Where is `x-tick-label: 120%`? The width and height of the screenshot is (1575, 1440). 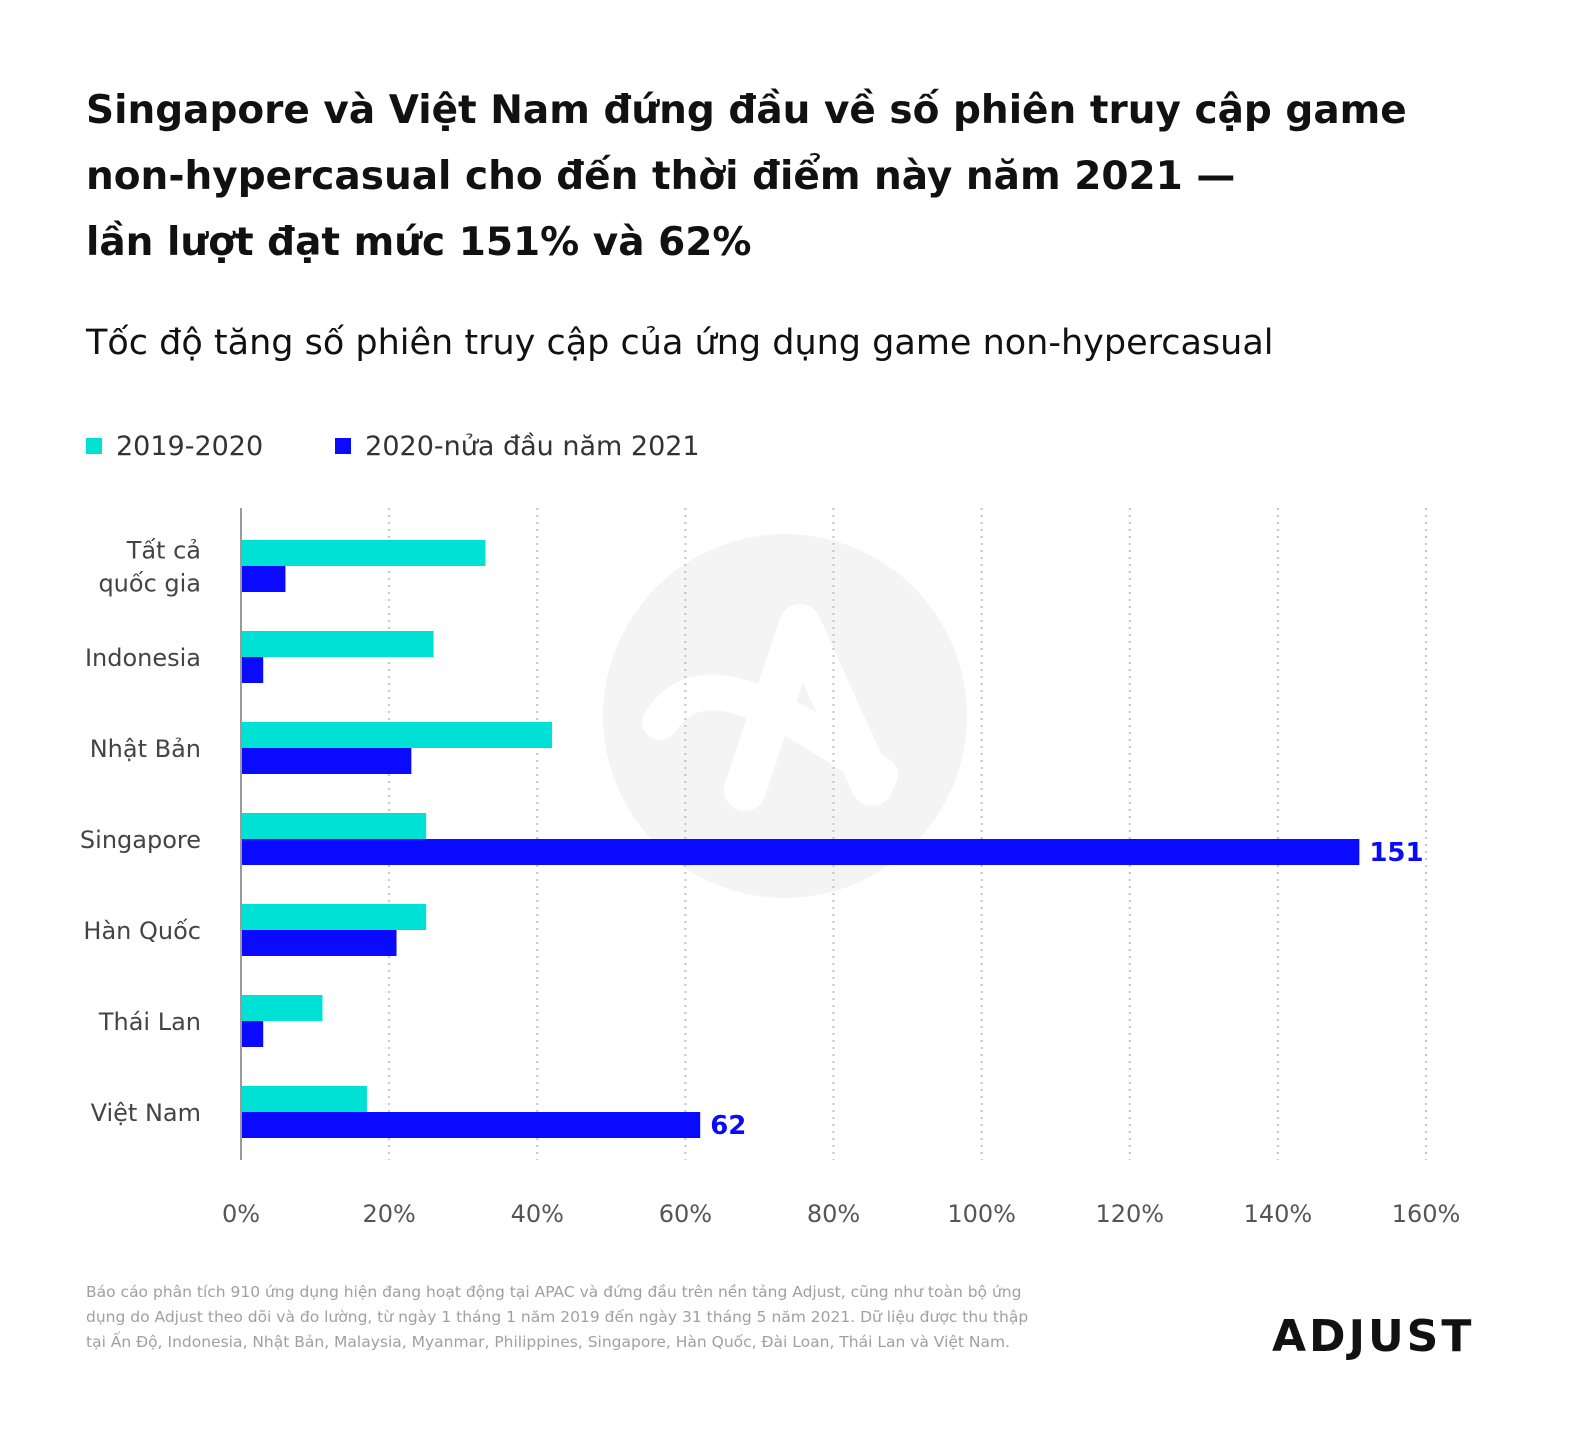
x-tick-label: 120% is located at coordinates (1129, 1214).